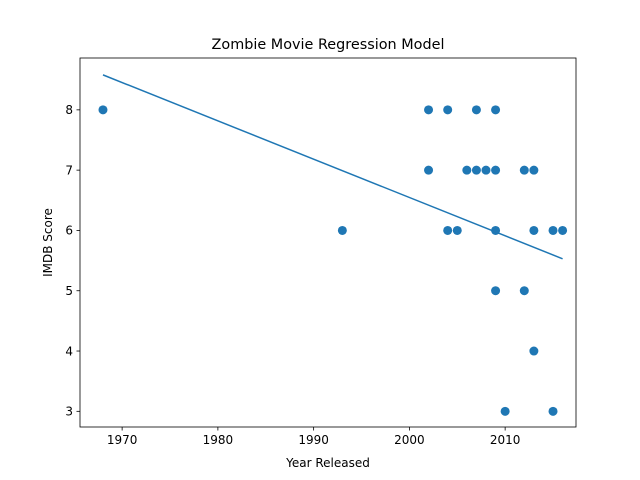  Describe the element at coordinates (409, 440) in the screenshot. I see `x-tick-label: 2000` at that location.